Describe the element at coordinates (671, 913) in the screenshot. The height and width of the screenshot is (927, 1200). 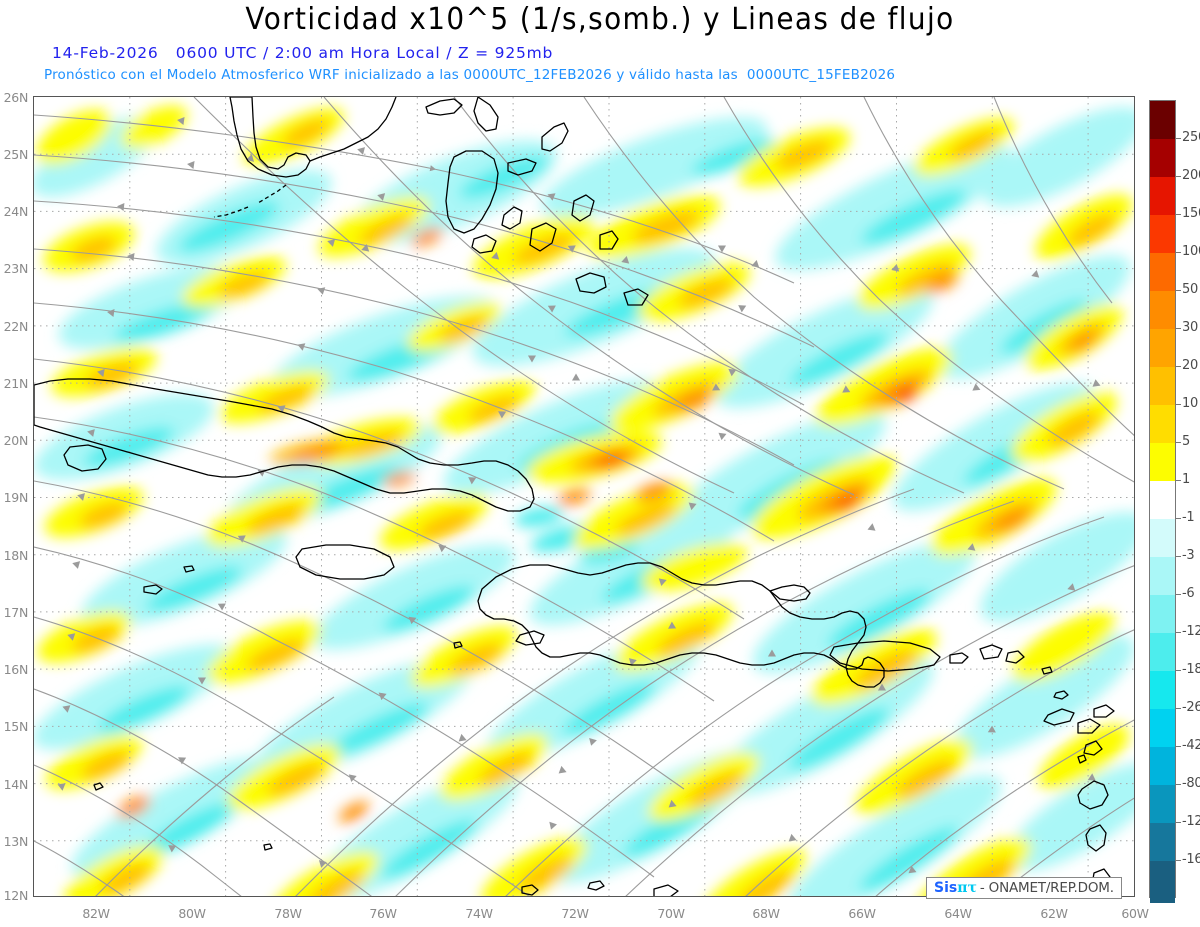
I see `xtick-70w: 70W` at that location.